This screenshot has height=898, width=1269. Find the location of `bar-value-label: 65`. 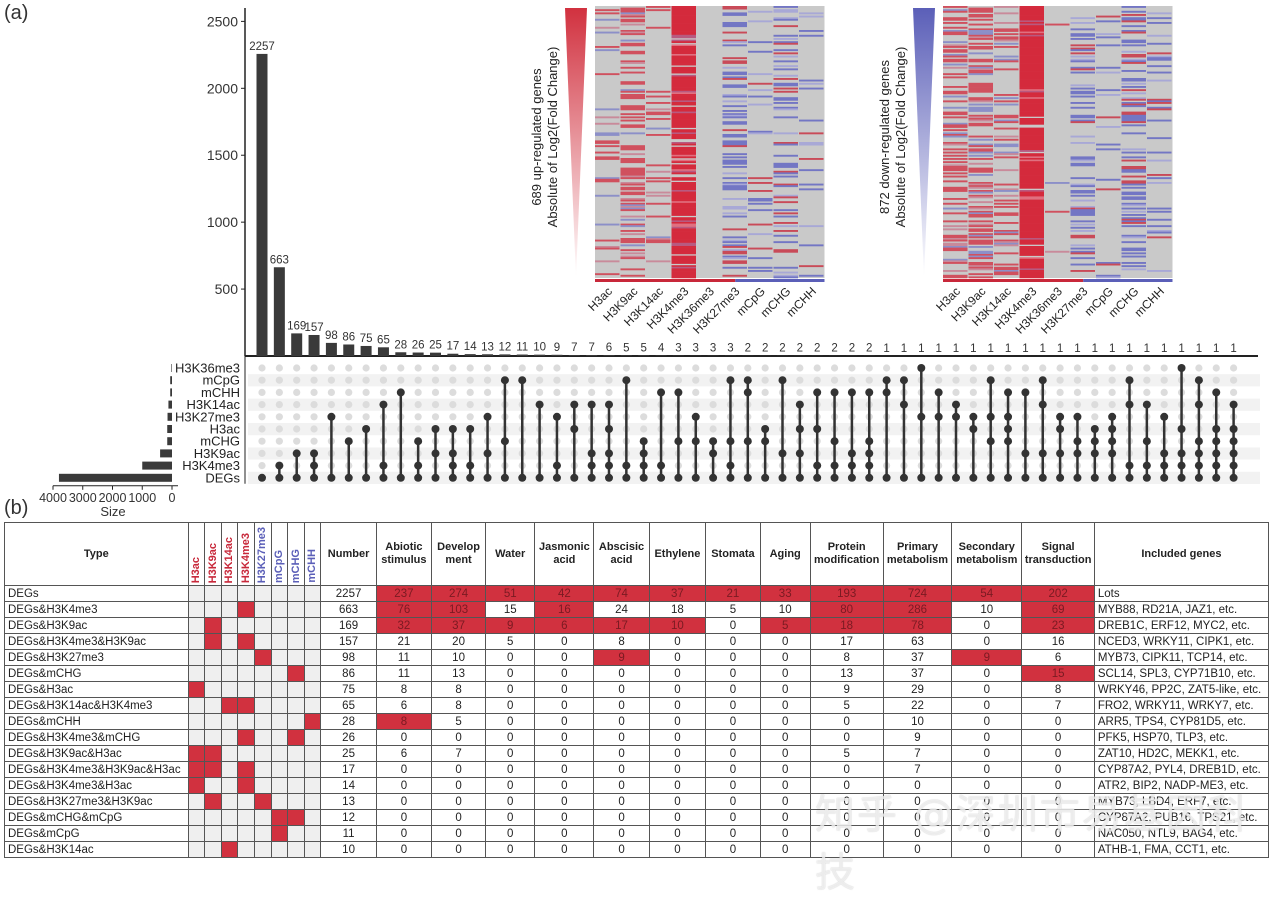

bar-value-label: 65 is located at coordinates (383, 340).